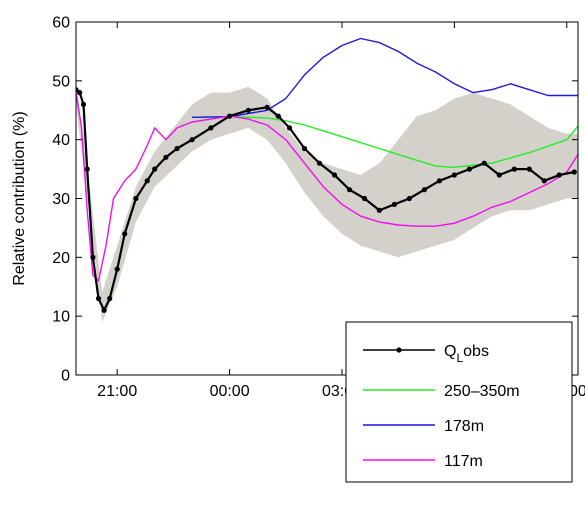 The width and height of the screenshot is (585, 520). Describe the element at coordinates (464, 426) in the screenshot. I see `legend-label-2: 178m` at that location.